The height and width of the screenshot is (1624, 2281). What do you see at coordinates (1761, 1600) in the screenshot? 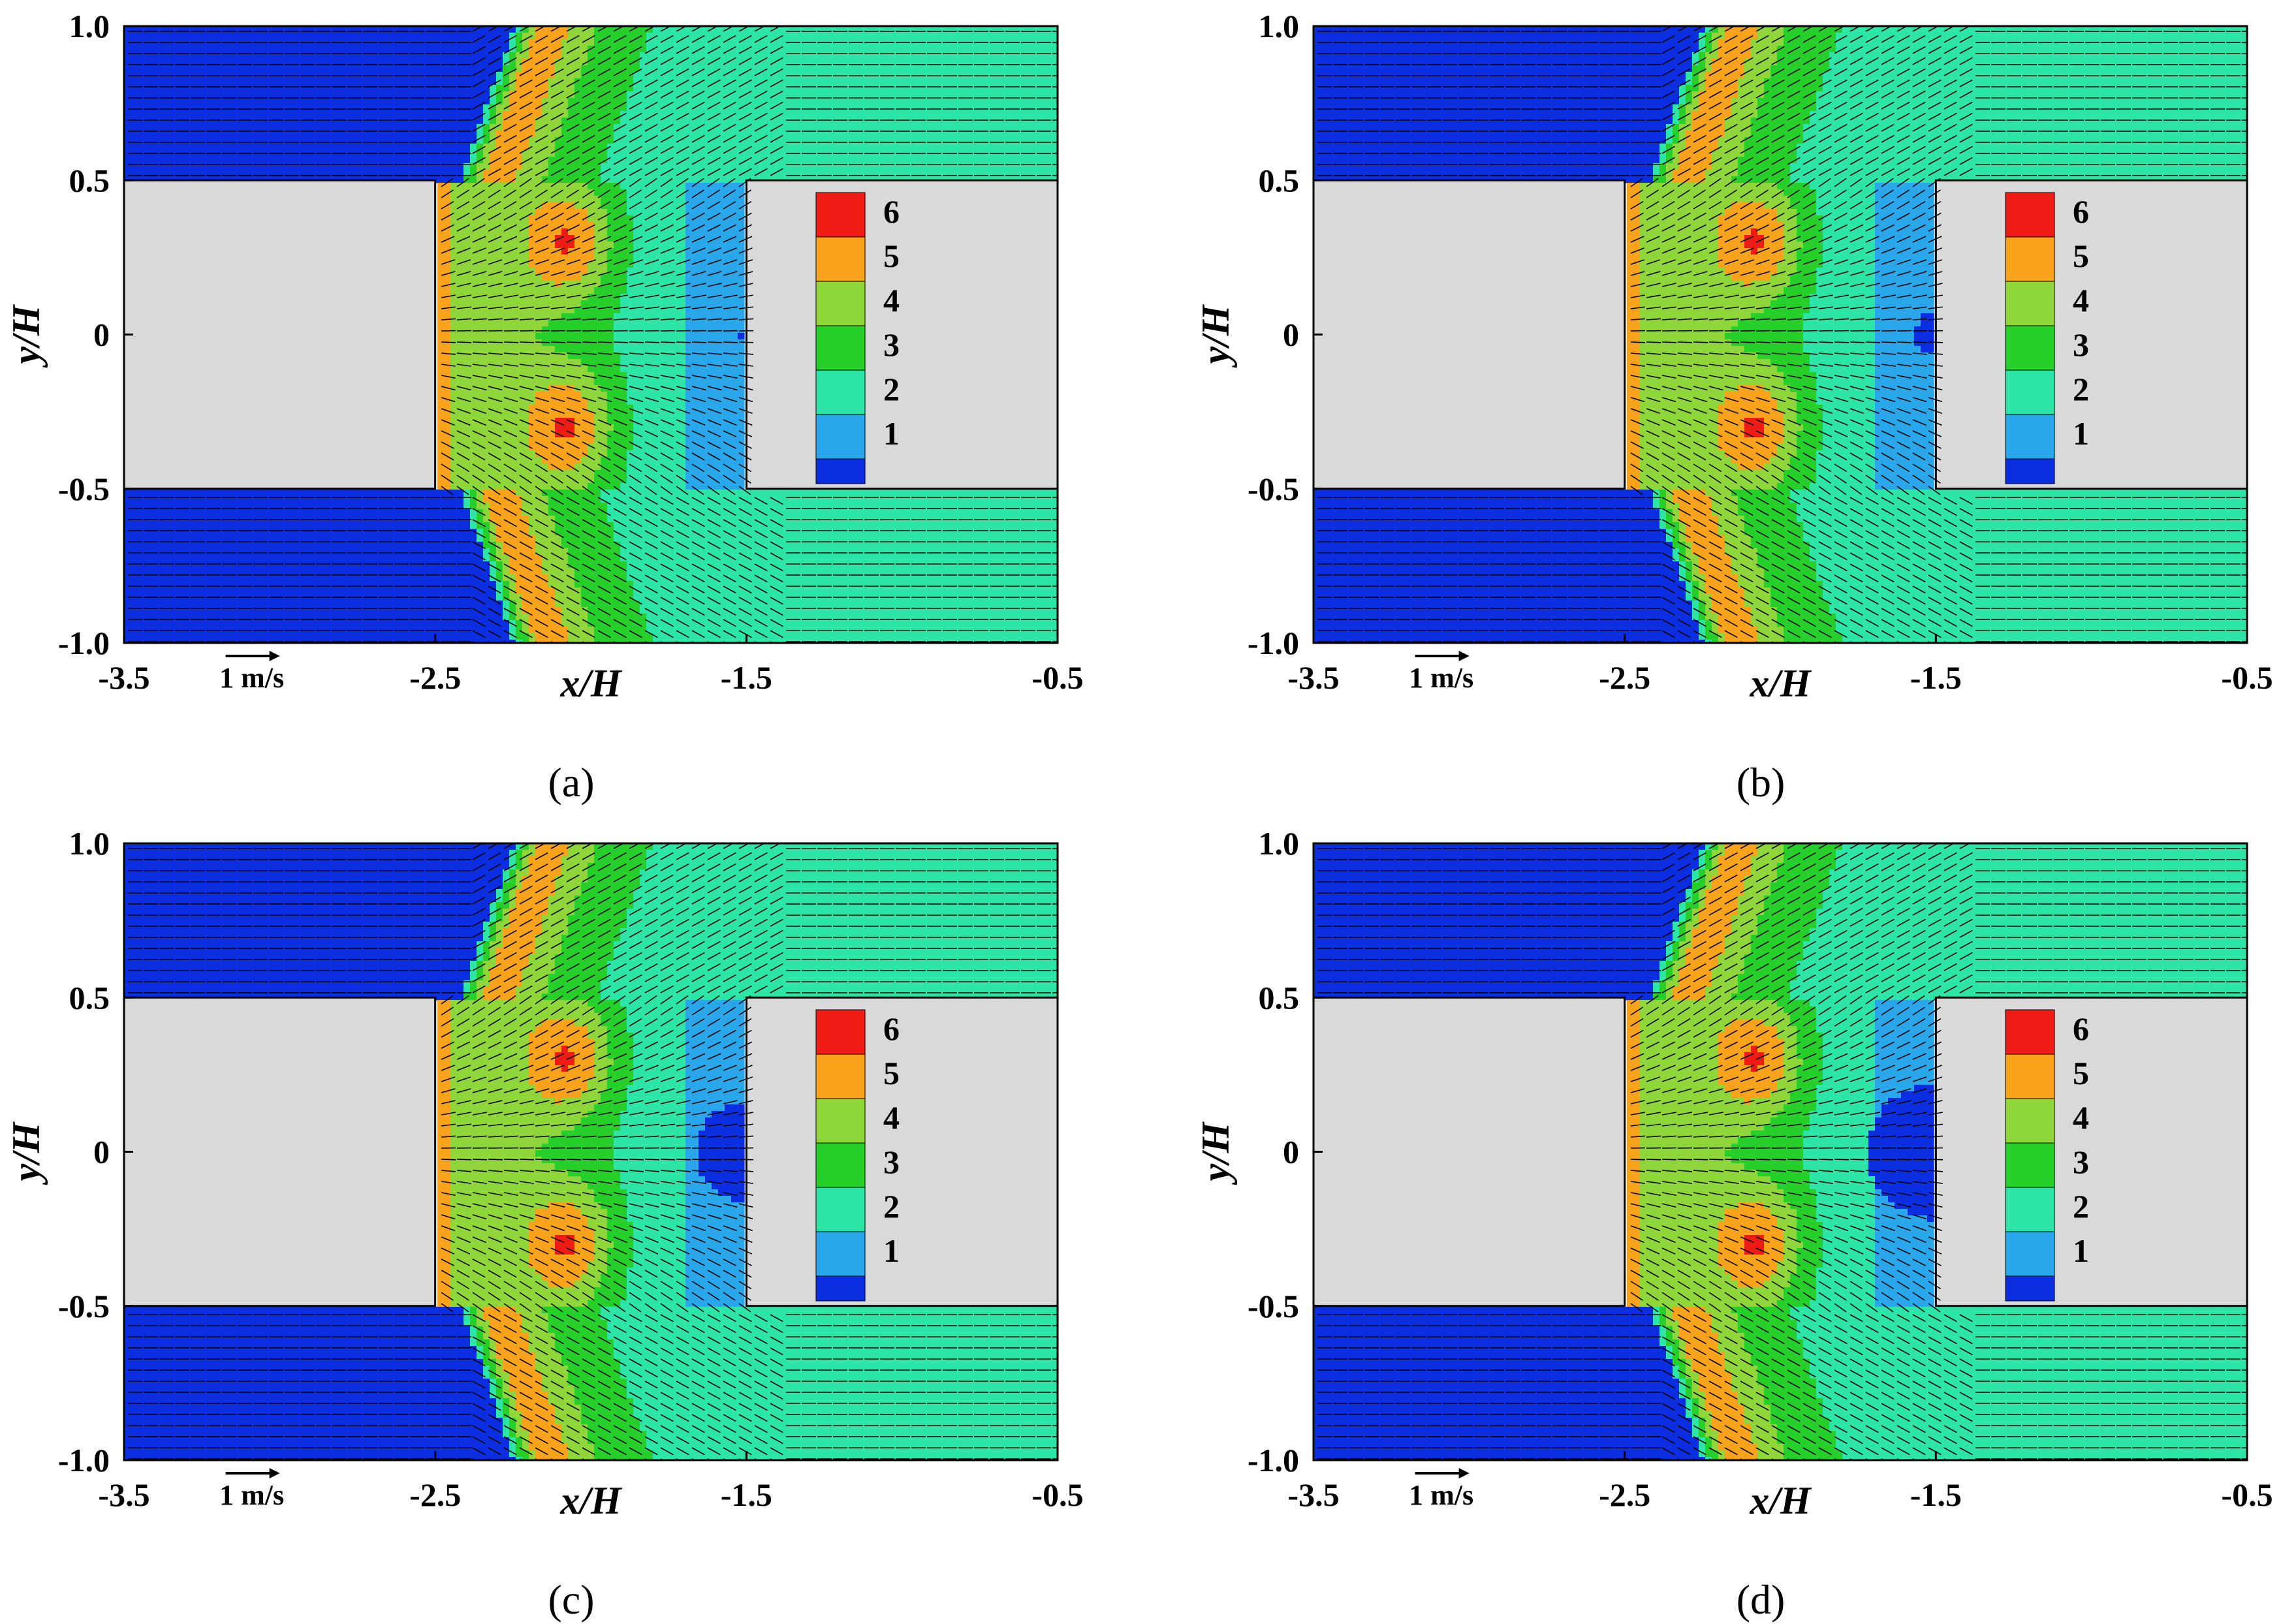
I see `panel-label: (d)` at bounding box center [1761, 1600].